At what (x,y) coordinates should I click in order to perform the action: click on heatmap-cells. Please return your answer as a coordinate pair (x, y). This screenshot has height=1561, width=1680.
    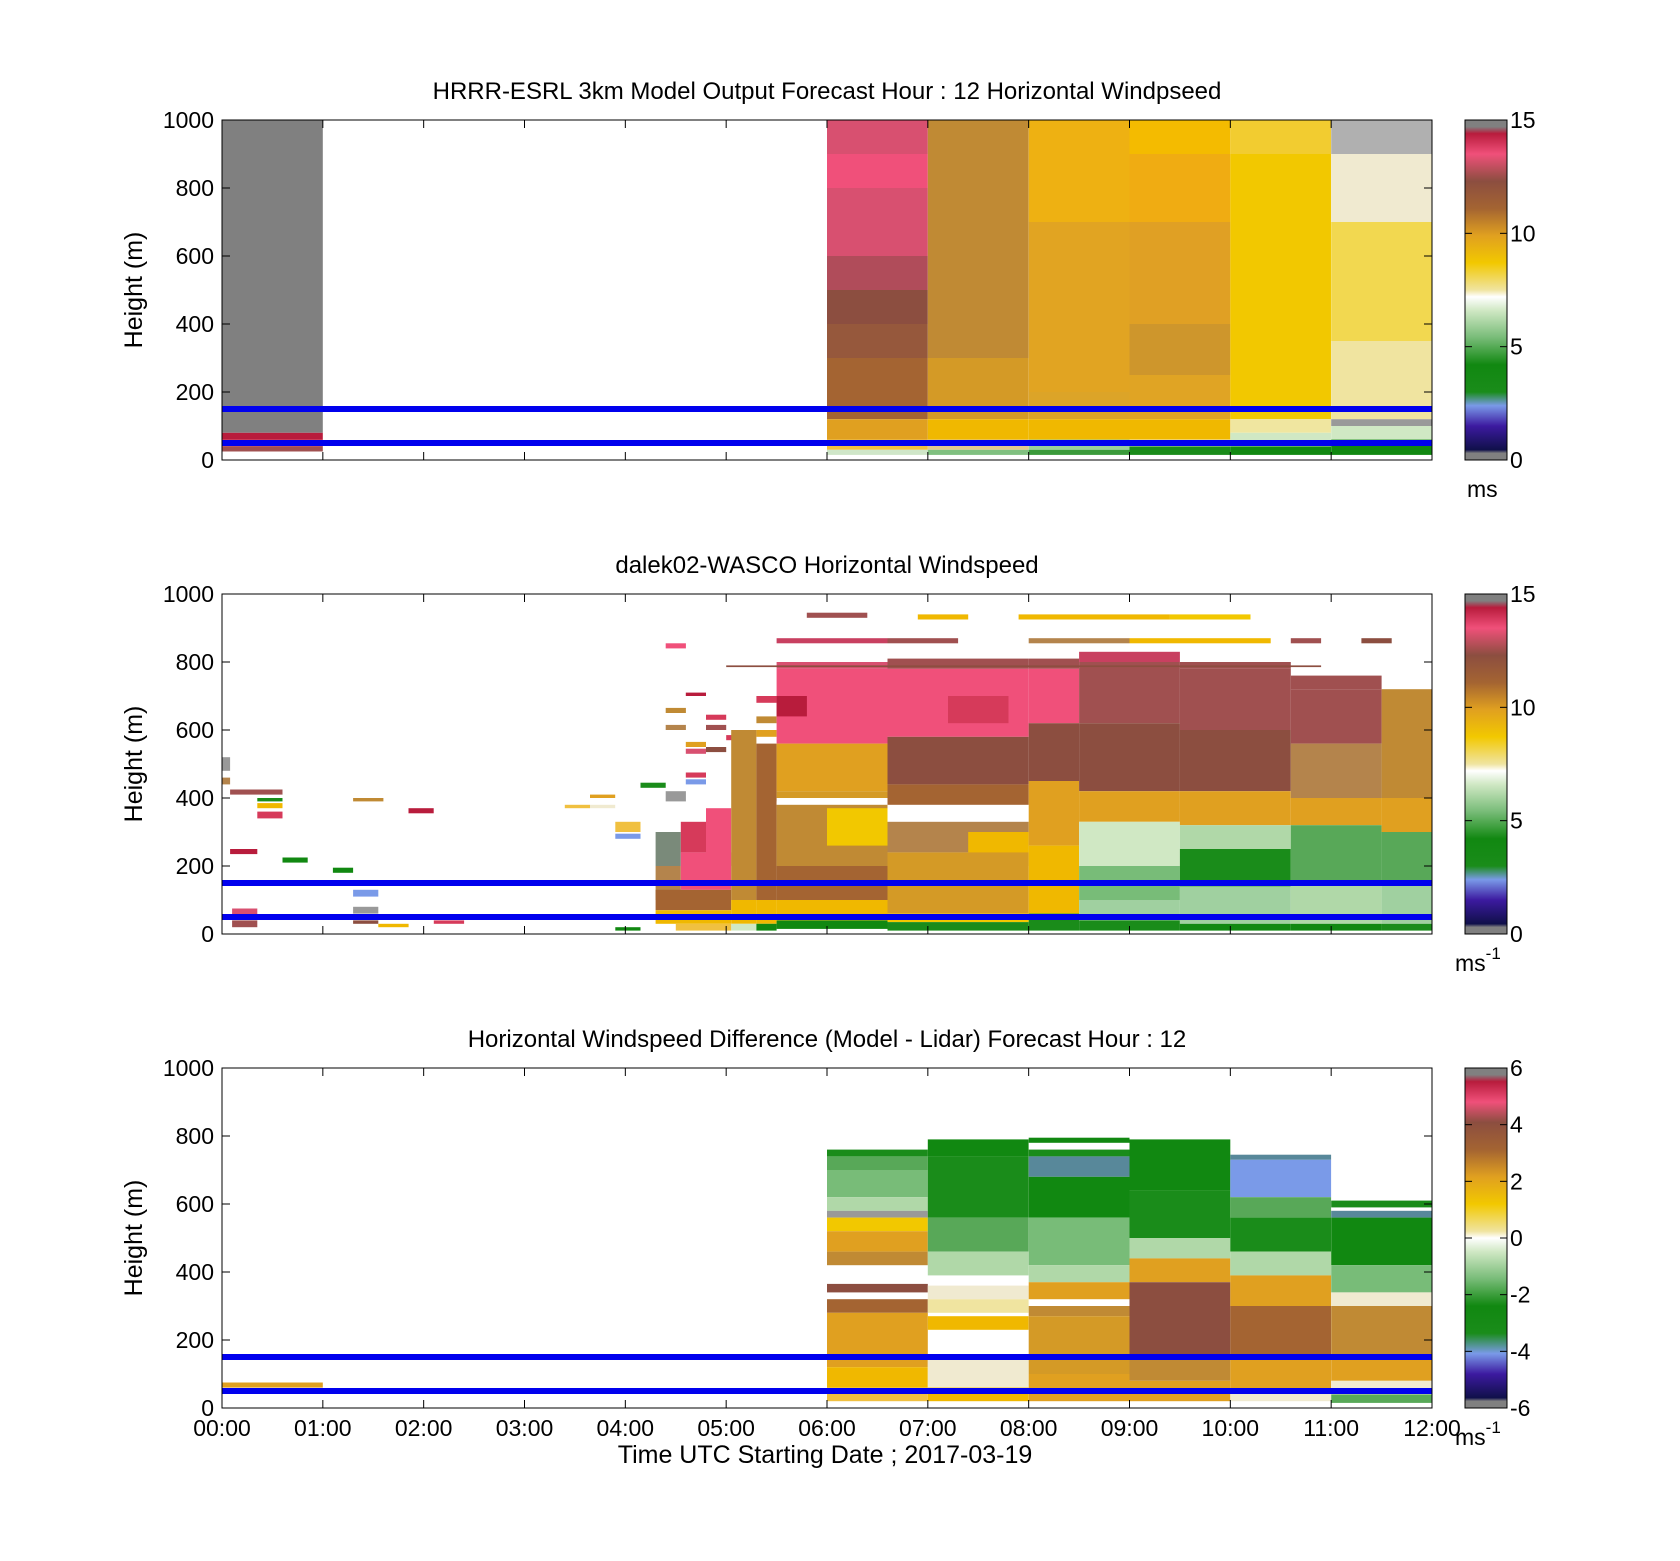
    Looking at the image, I should click on (827, 1270).